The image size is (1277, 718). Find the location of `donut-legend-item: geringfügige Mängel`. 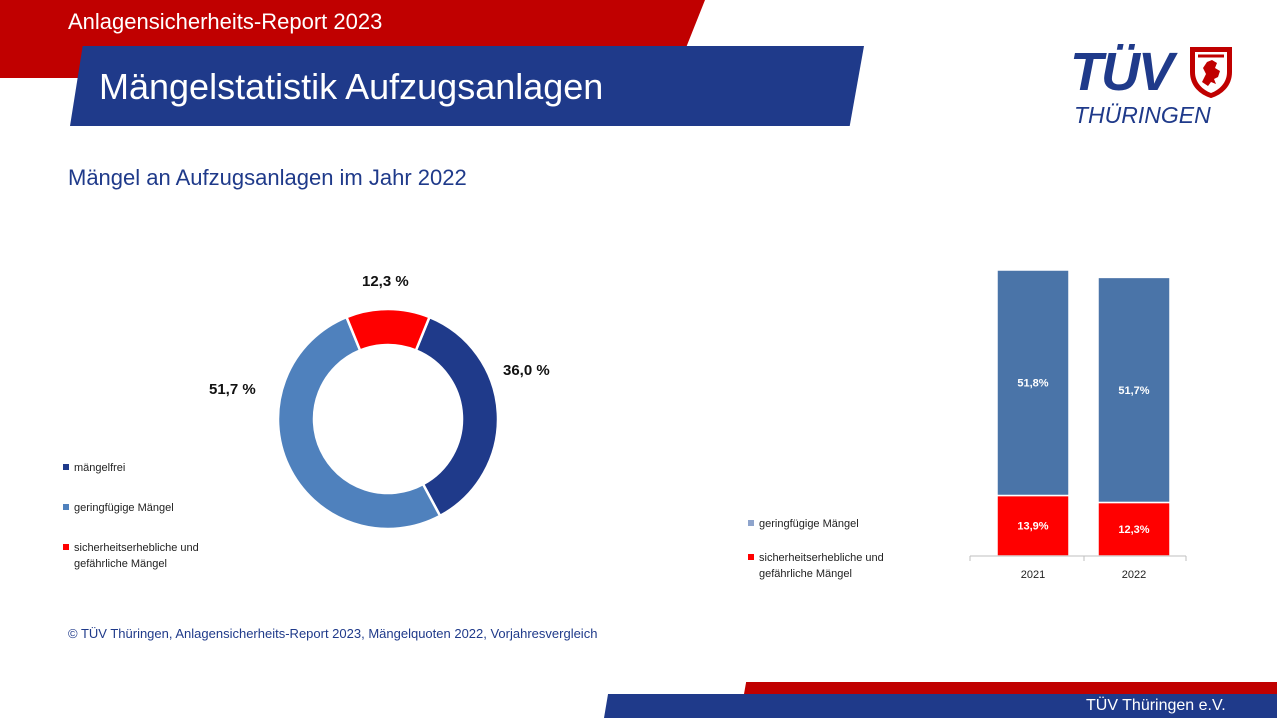

donut-legend-item: geringfügige Mängel is located at coordinates (118, 508).